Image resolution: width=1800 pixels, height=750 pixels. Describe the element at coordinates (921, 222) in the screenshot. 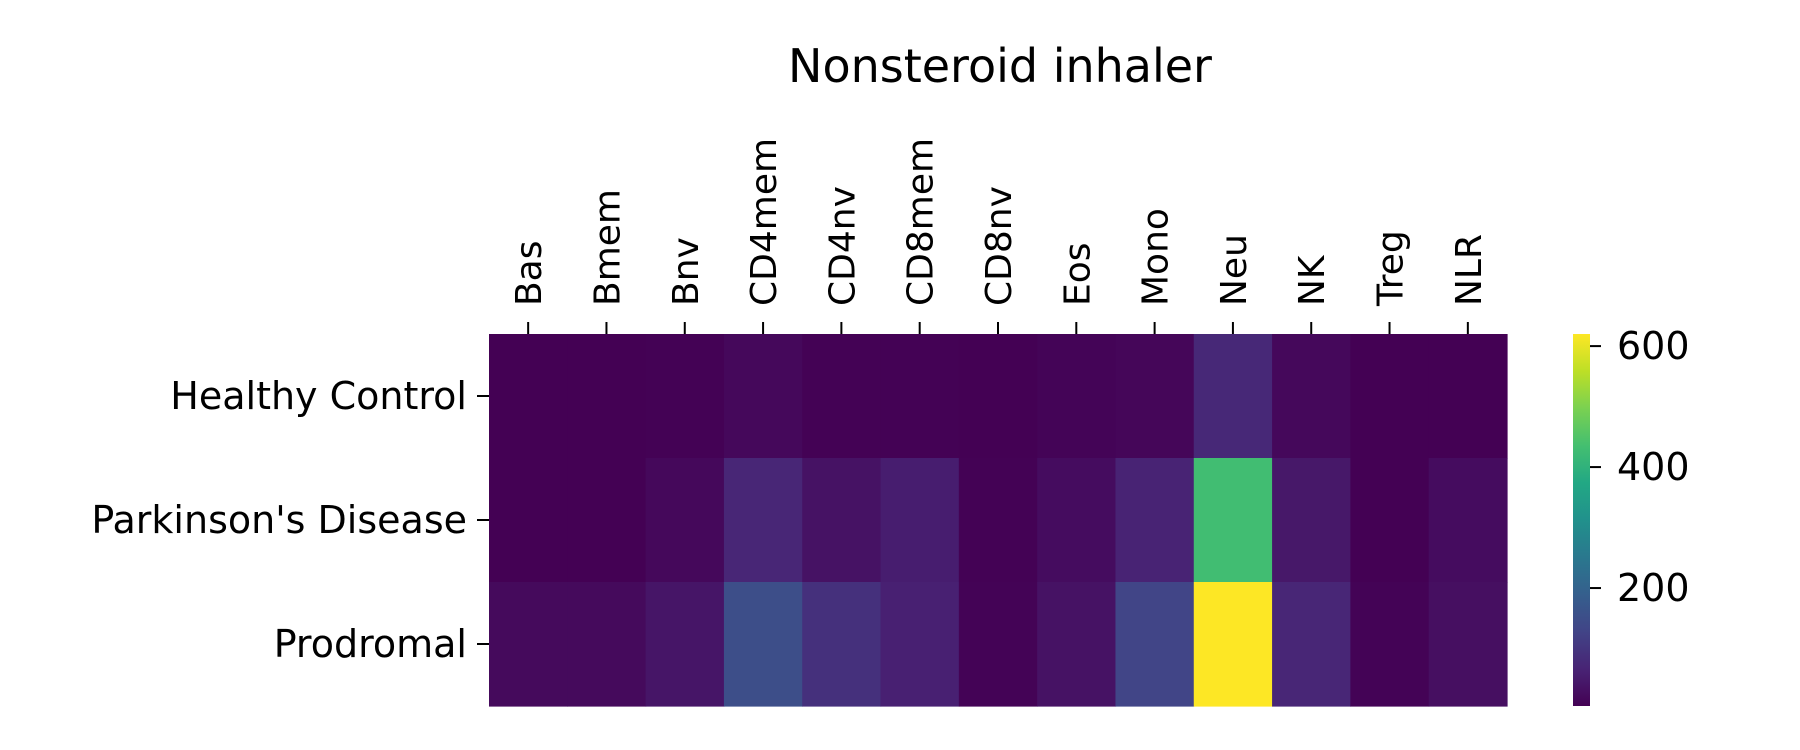

I see `column-label: CD8mem` at that location.